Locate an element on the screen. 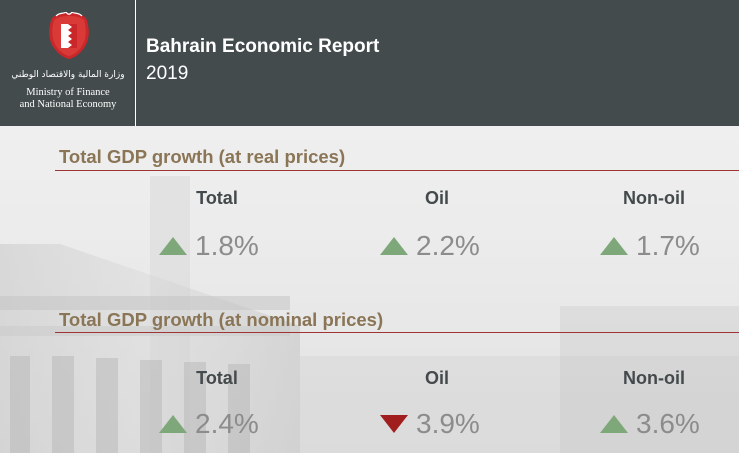 This screenshot has width=739, height=453. section-title-nominal-prices: Total GDP growth (at nominal prices) is located at coordinates (221, 319).